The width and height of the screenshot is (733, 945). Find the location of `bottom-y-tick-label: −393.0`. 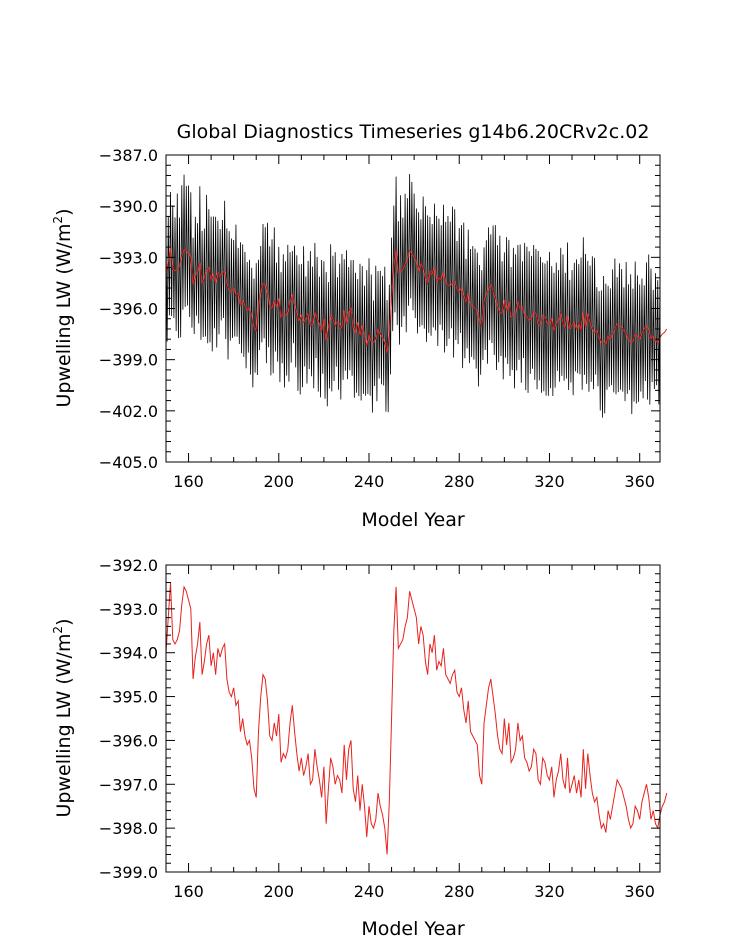

bottom-y-tick-label: −393.0 is located at coordinates (128, 609).